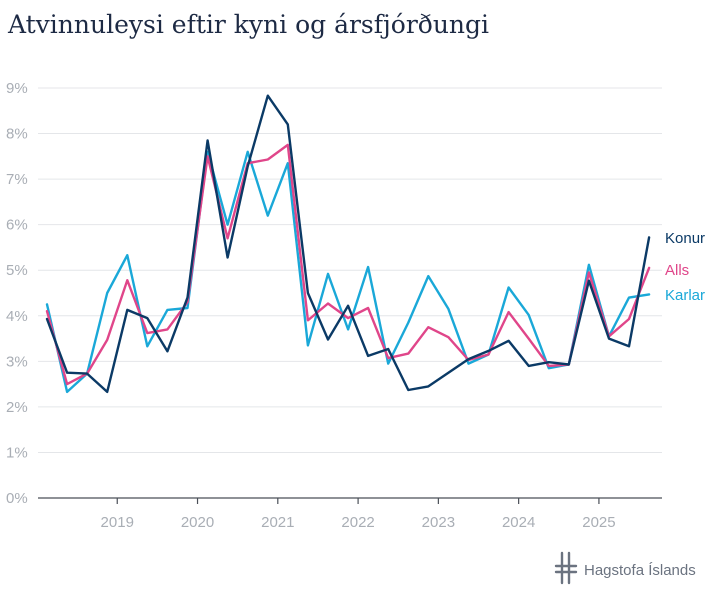 The width and height of the screenshot is (713, 598). I want to click on legend-label-karlar: Karlar, so click(685, 295).